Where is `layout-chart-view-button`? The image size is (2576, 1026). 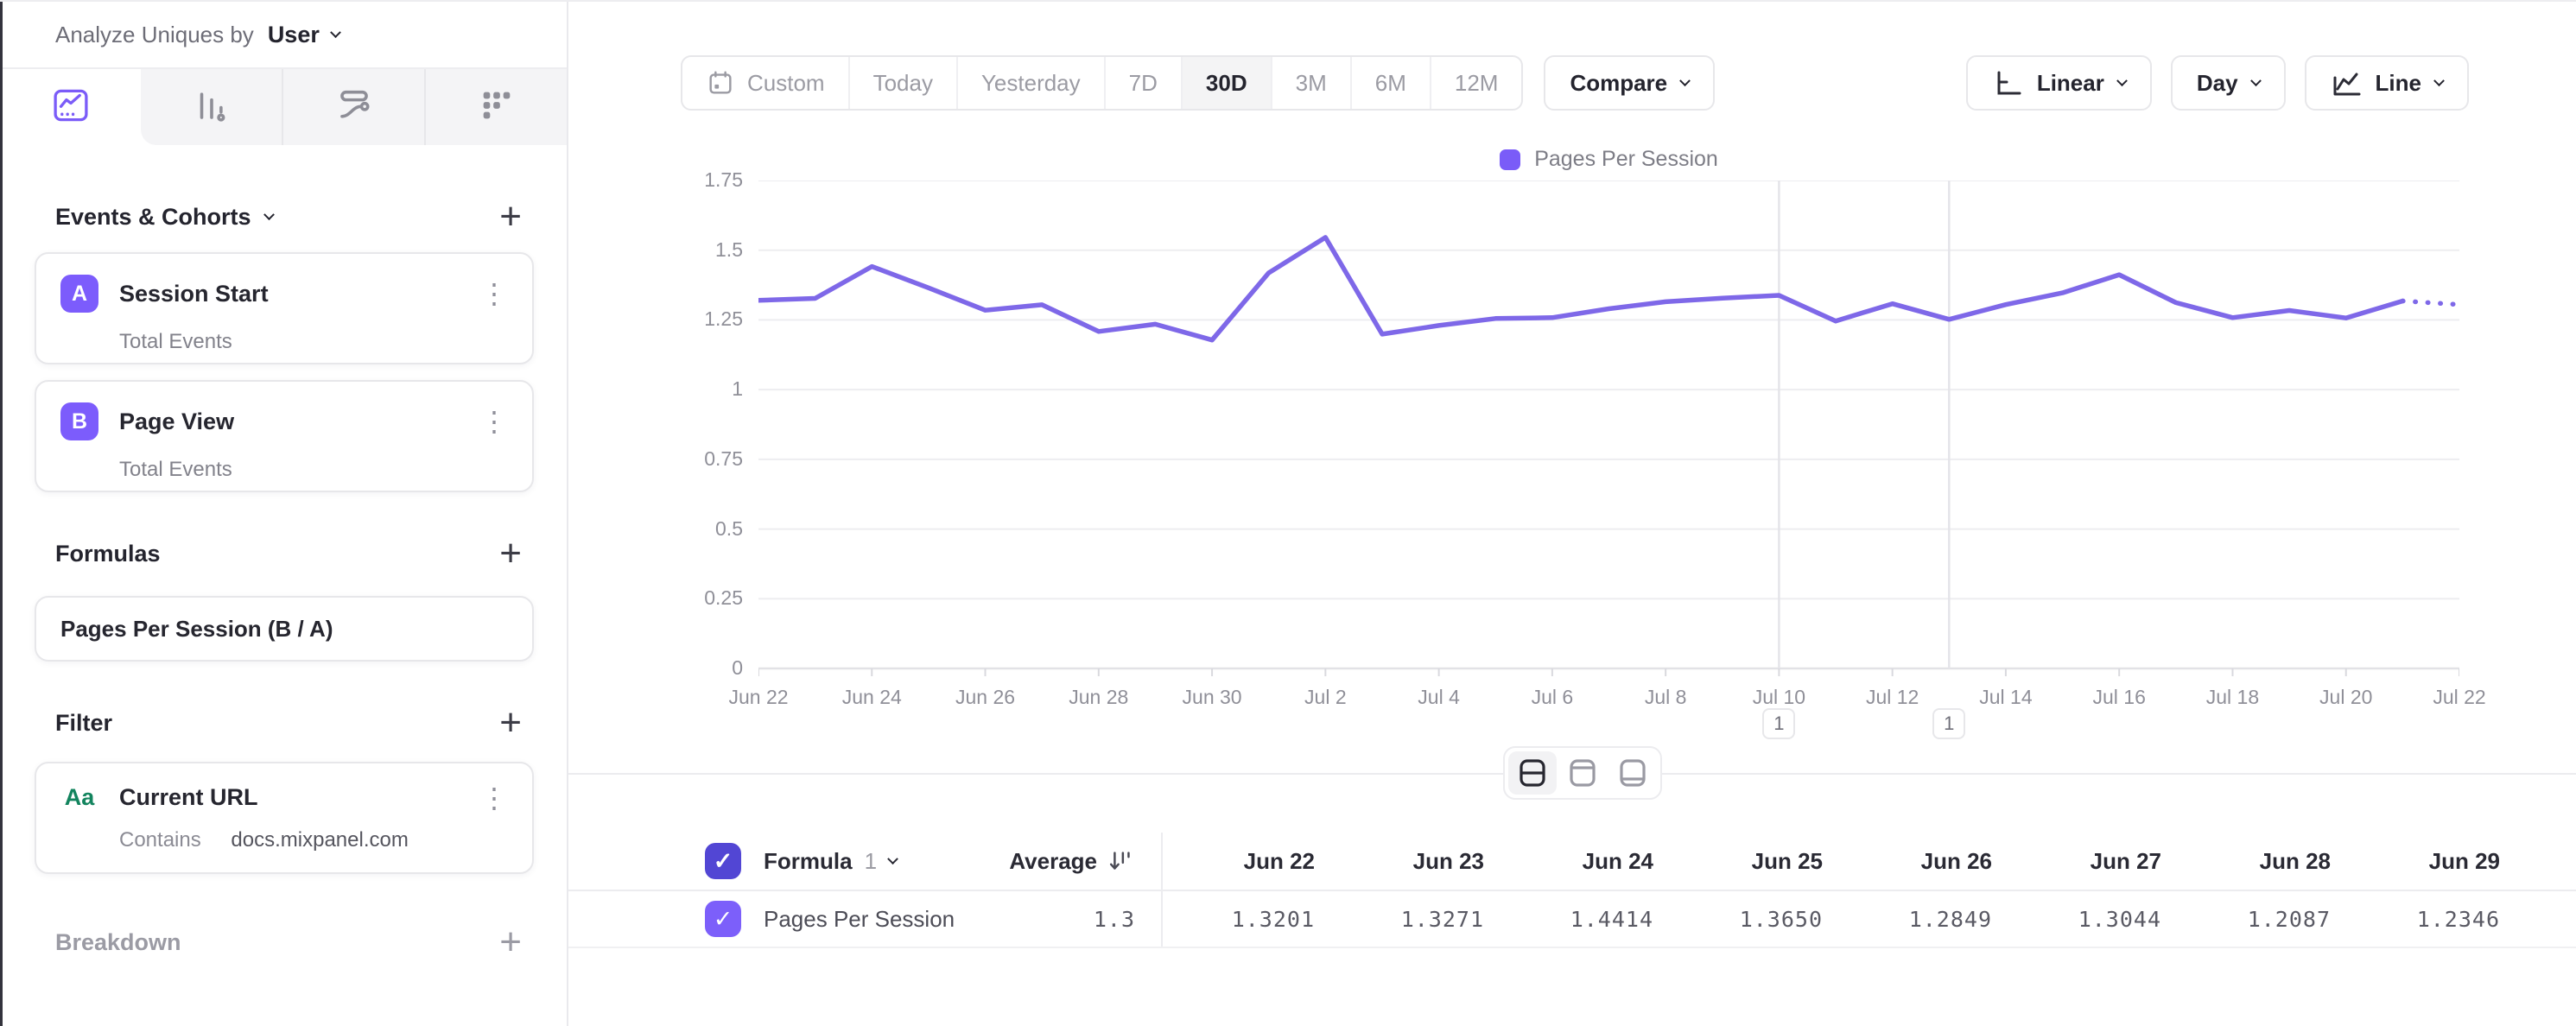 layout-chart-view-button is located at coordinates (1582, 773).